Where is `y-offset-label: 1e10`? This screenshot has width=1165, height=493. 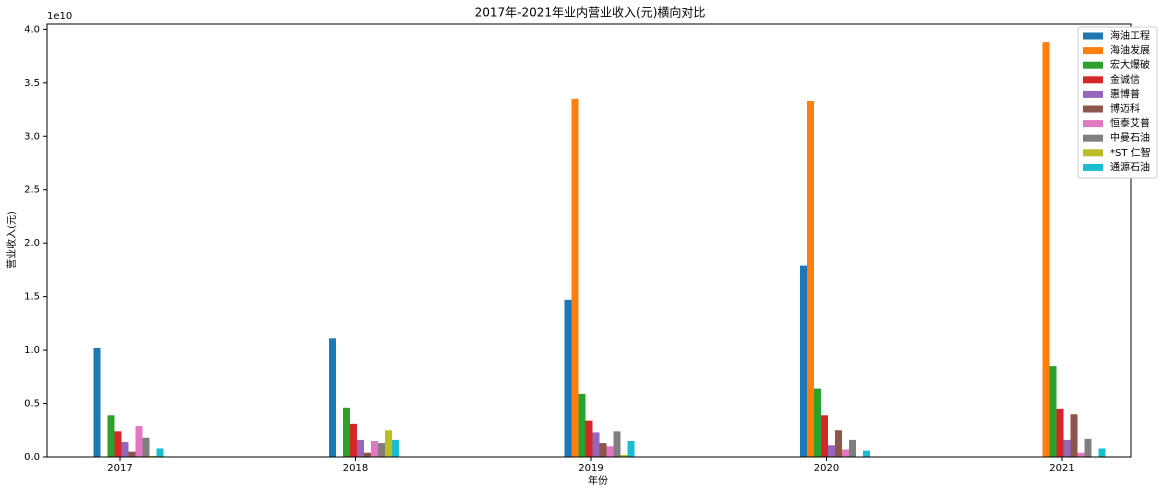 y-offset-label: 1e10 is located at coordinates (59, 16).